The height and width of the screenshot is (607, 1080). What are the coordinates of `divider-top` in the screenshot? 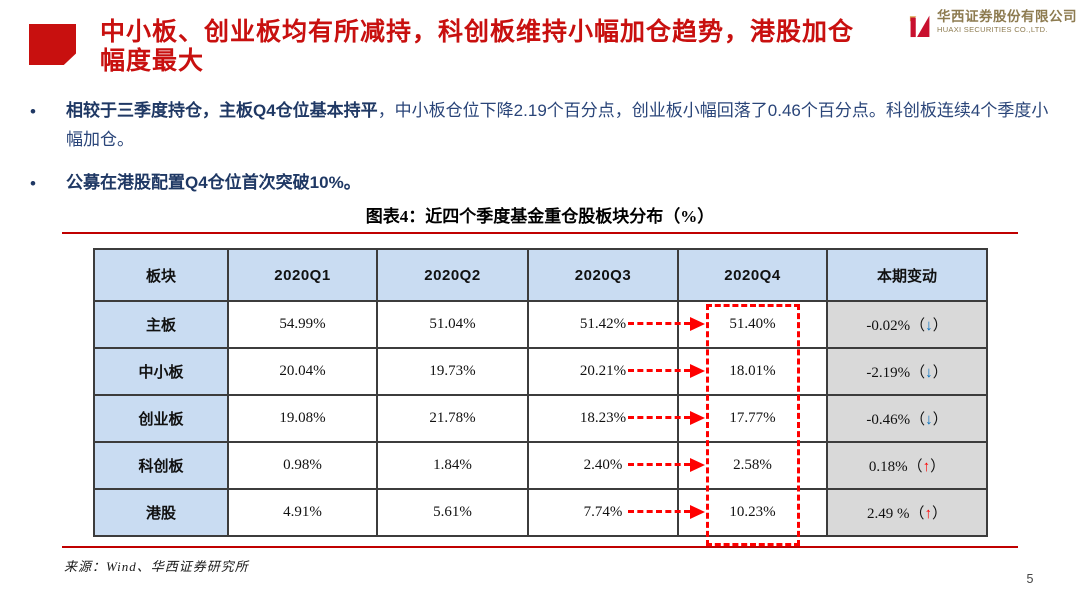 It's located at (540, 233).